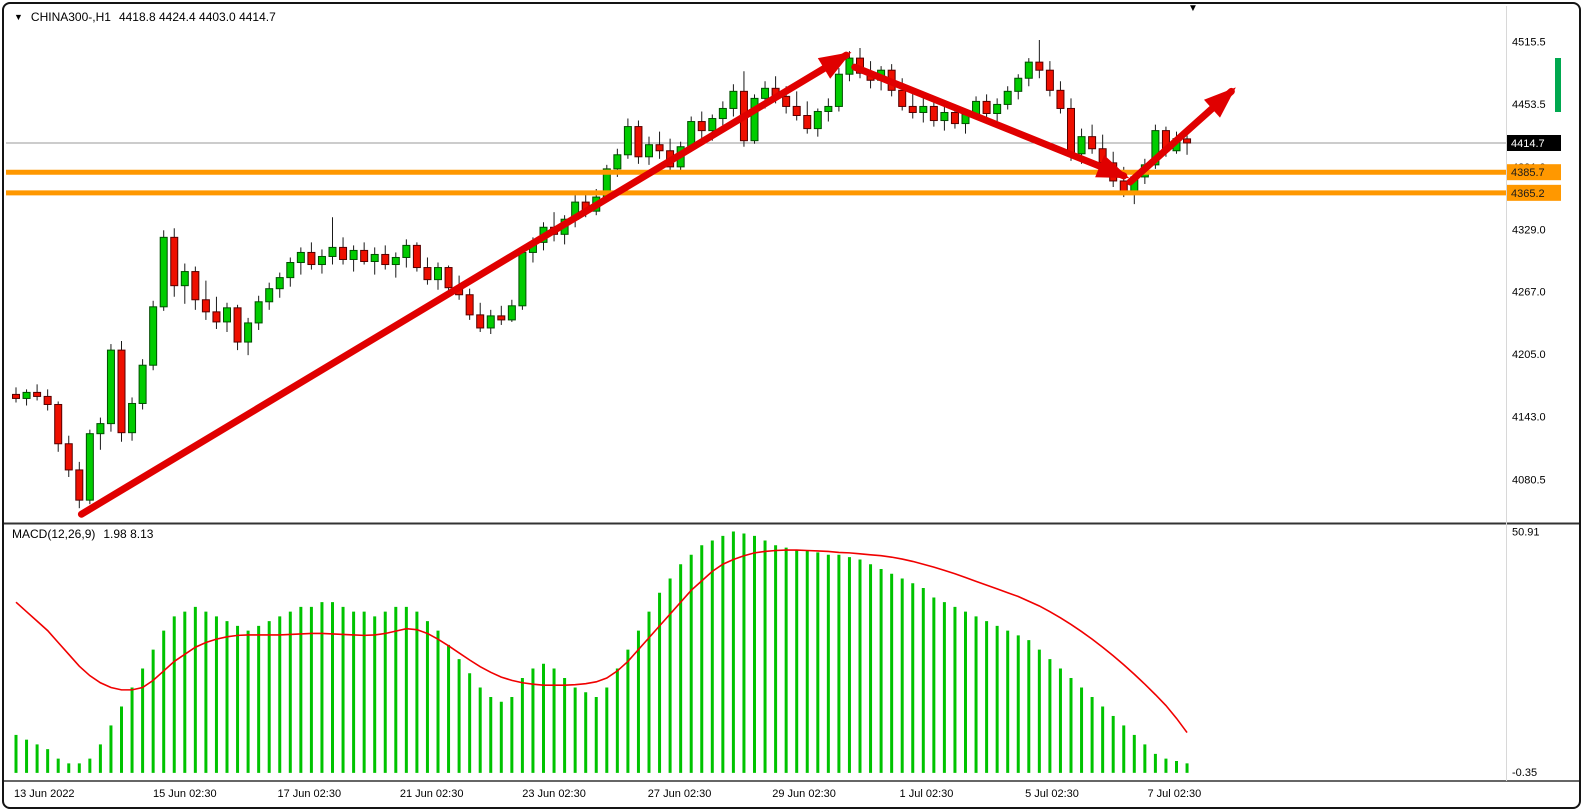 Image resolution: width=1583 pixels, height=811 pixels. Describe the element at coordinates (197, 17) in the screenshot. I see `ohlc-values: 4418.8 4424.4 4403.0 4414.7` at that location.